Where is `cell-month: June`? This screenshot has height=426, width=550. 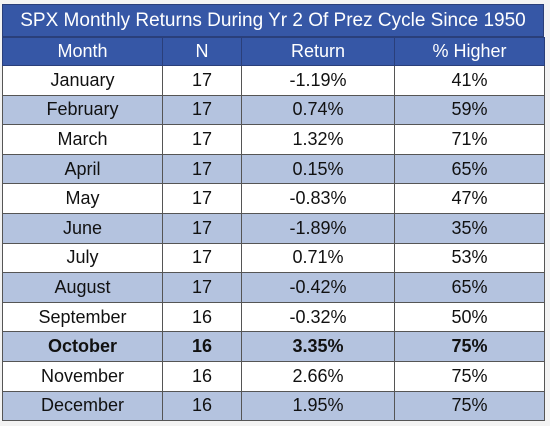
cell-month: June is located at coordinates (82, 228).